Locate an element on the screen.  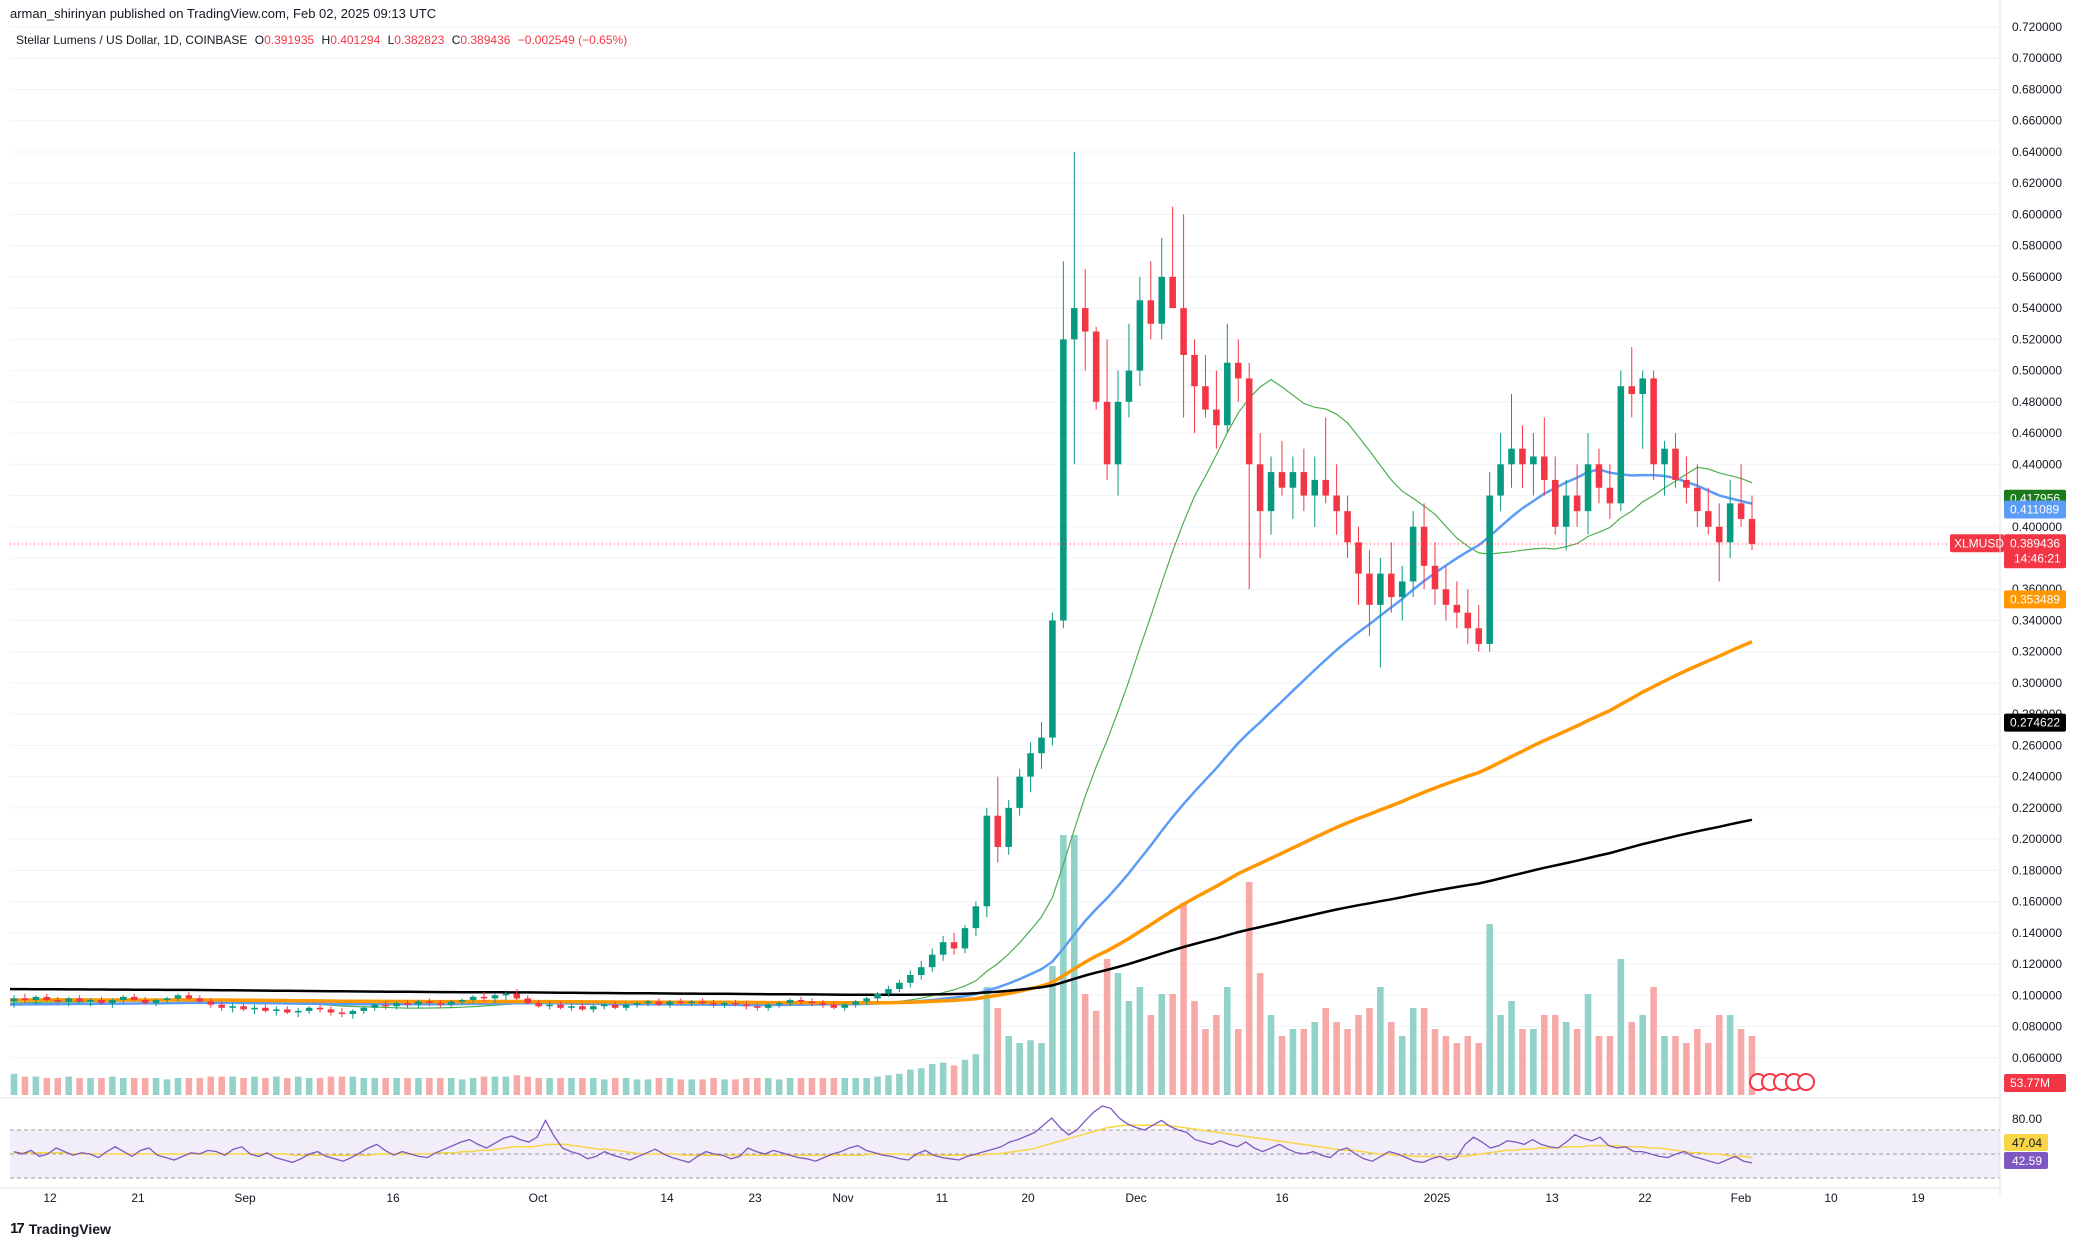
last-price-value: 0.389436 is located at coordinates (2035, 543).